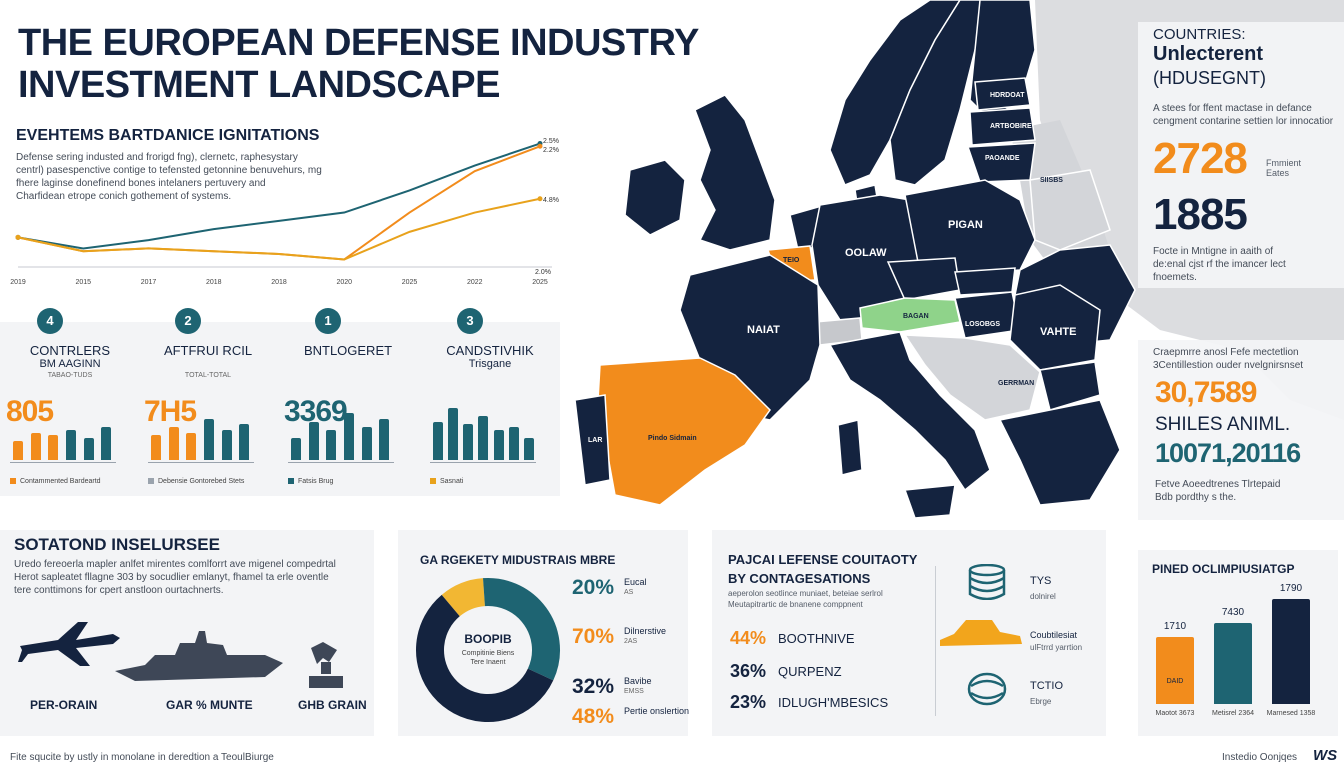  I want to click on capacity-icon-label-1: TYS, so click(1041, 581).